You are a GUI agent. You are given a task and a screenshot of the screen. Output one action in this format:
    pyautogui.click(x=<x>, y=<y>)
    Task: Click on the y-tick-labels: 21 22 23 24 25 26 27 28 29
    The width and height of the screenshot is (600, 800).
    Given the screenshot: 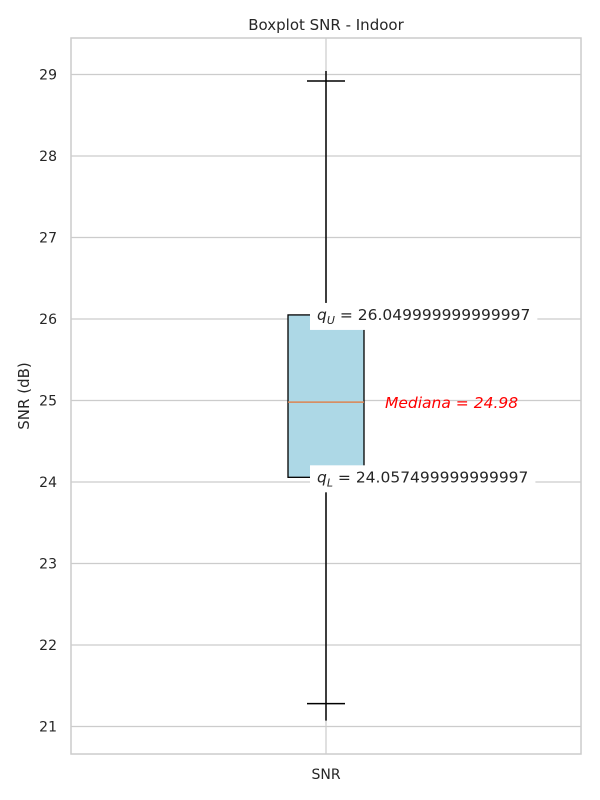 What is the action you would take?
    pyautogui.click(x=48, y=402)
    